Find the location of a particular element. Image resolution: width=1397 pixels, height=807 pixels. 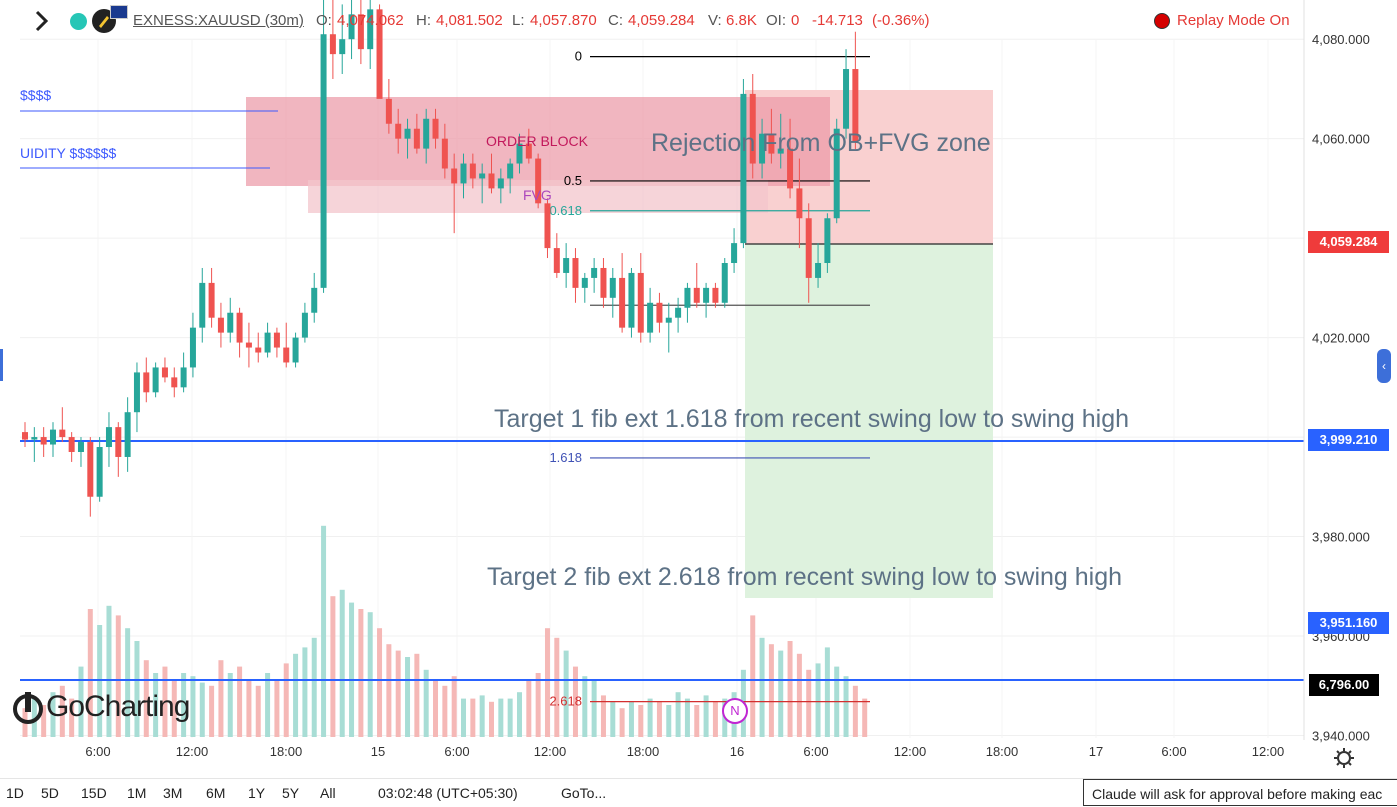

range-1m: 1M is located at coordinates (137, 793).